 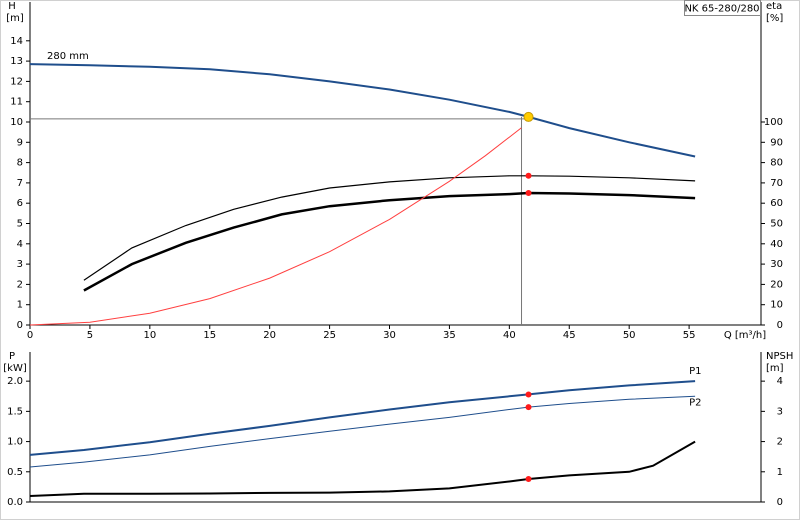 I want to click on y2-tick-label: 30, so click(x=776, y=264).